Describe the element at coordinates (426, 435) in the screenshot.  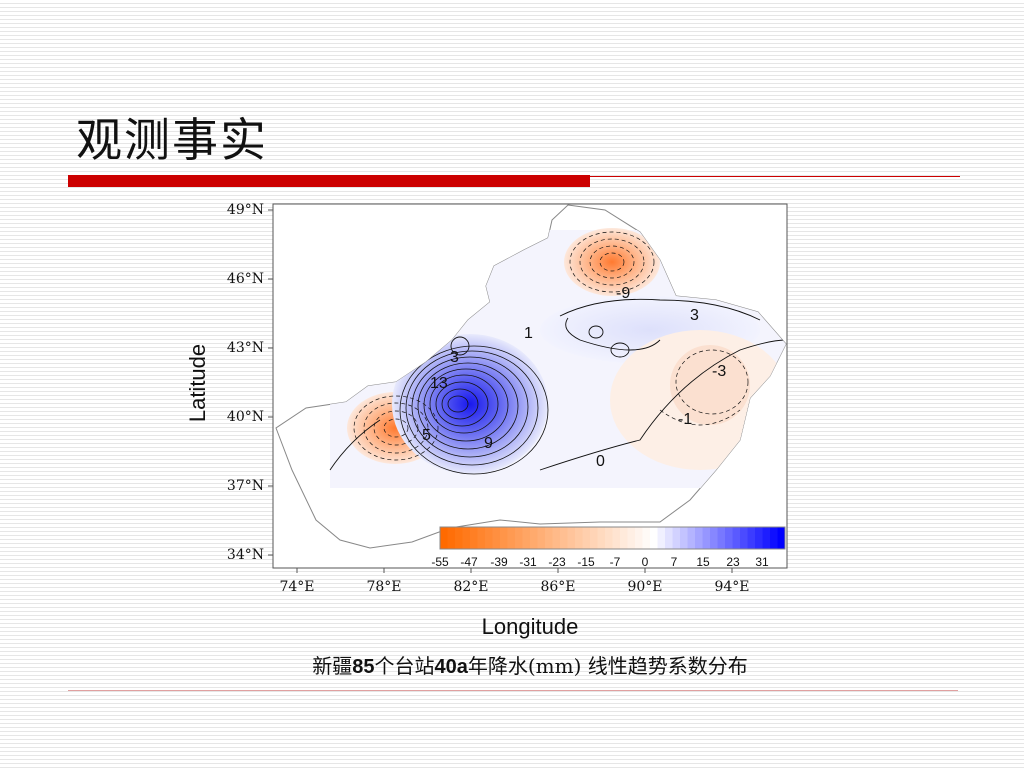
I see `contour-label: 5` at that location.